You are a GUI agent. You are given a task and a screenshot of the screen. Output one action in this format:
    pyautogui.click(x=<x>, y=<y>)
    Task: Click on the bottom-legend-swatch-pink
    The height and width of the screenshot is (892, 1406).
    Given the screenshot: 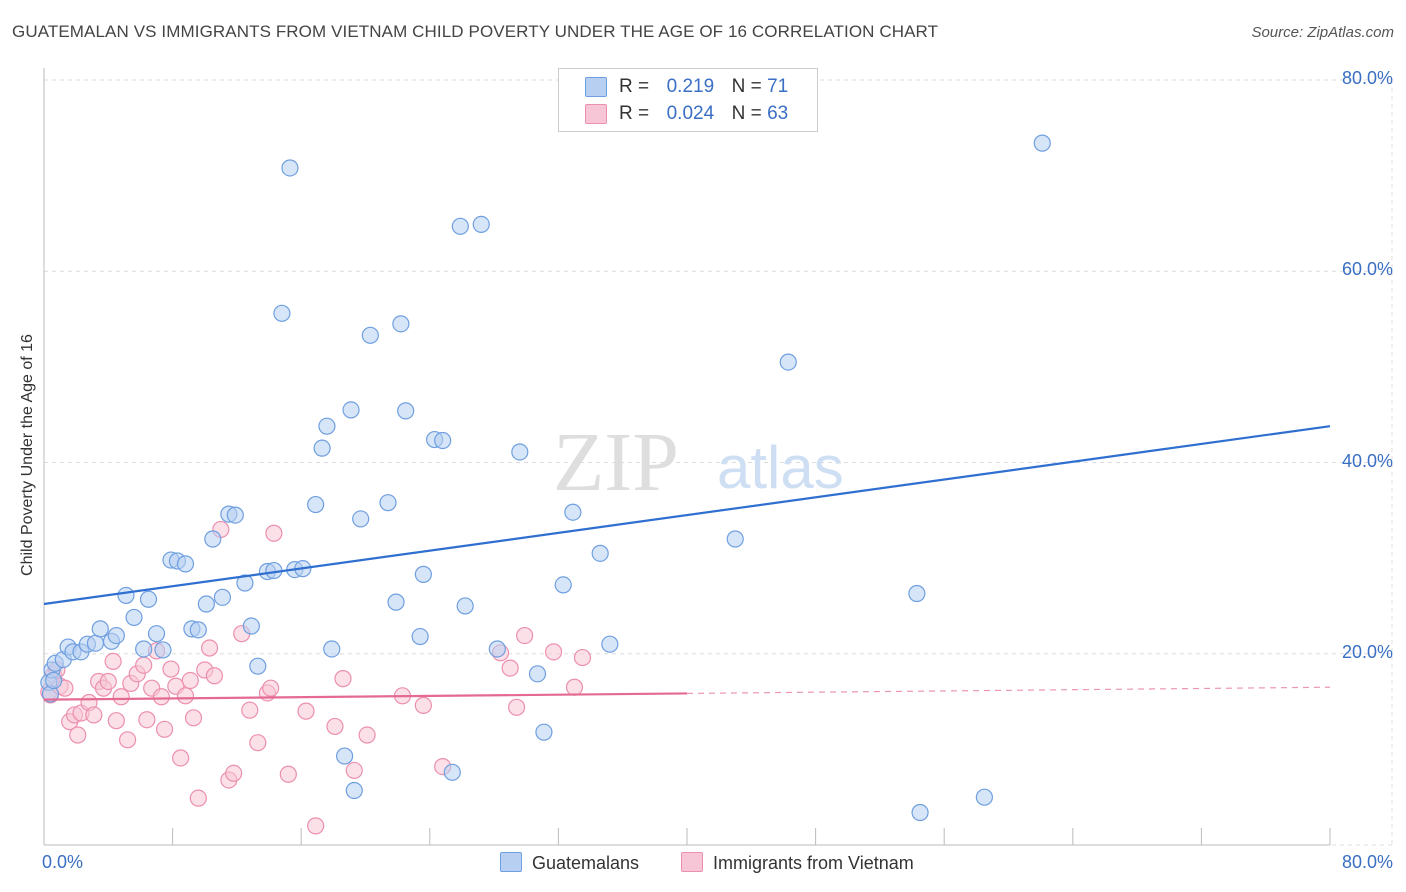 What is the action you would take?
    pyautogui.click(x=692, y=862)
    